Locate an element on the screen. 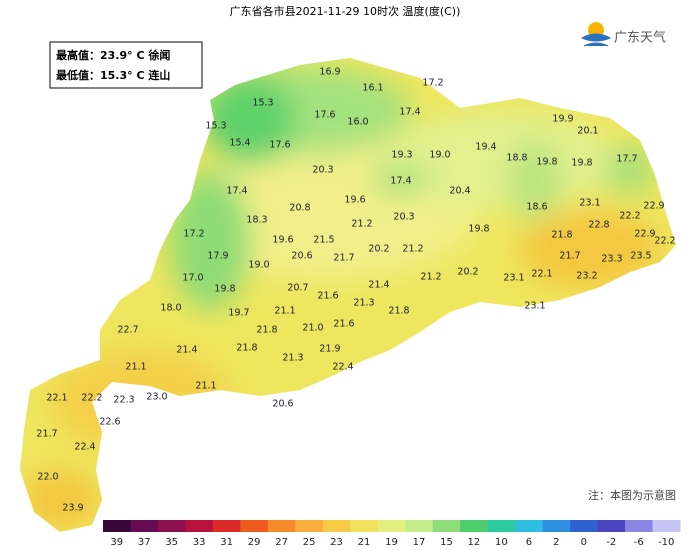 The image size is (690, 550). station-value: 21.0 is located at coordinates (312, 328).